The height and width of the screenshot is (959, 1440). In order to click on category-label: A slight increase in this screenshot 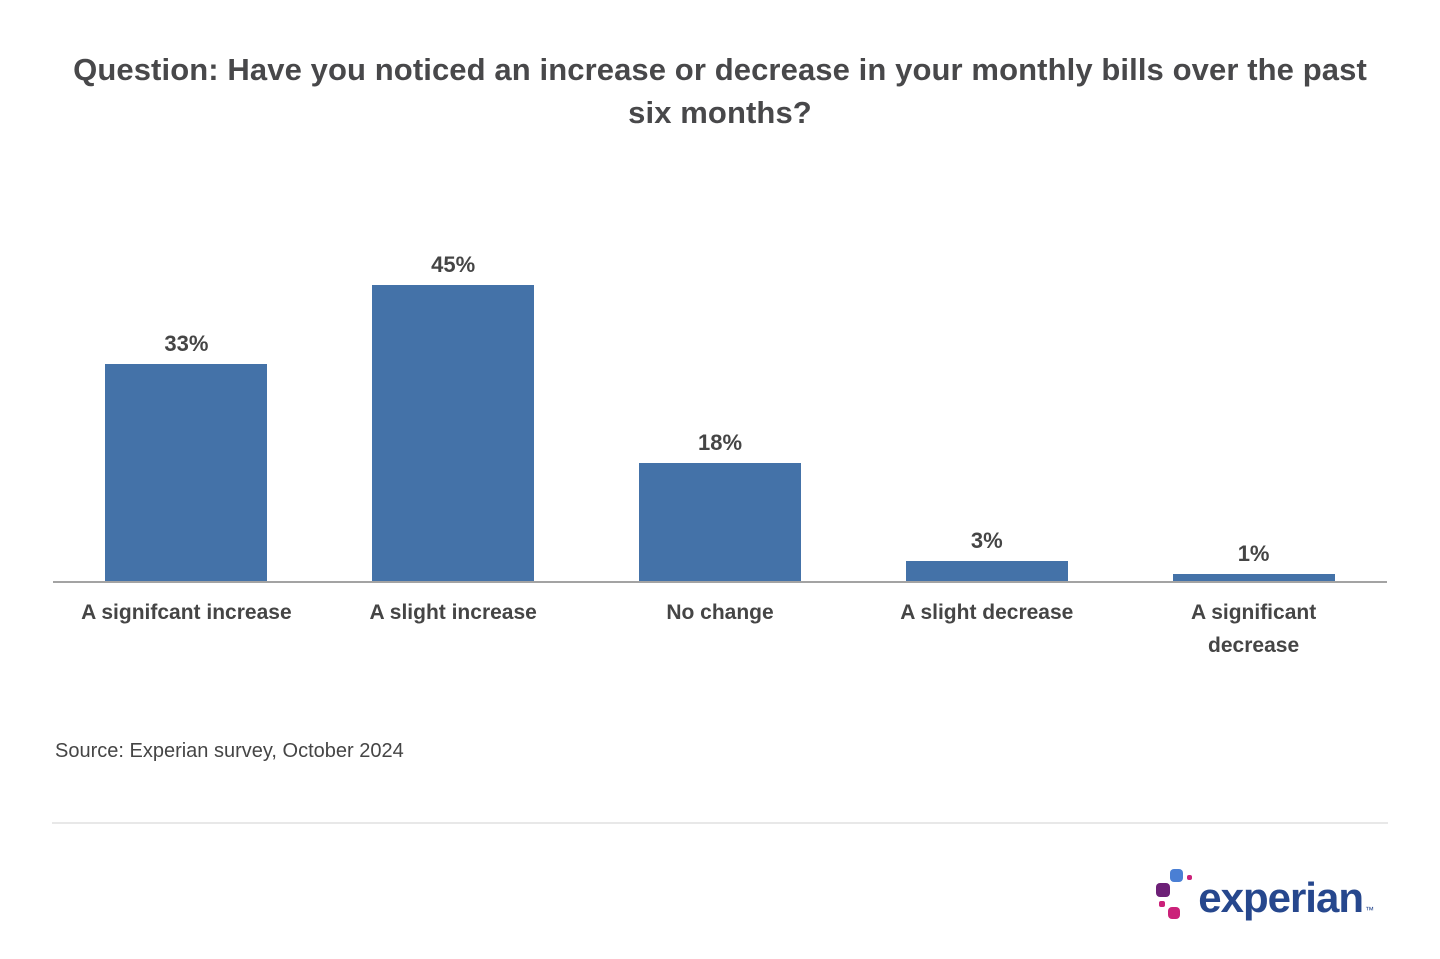, I will do `click(453, 612)`.